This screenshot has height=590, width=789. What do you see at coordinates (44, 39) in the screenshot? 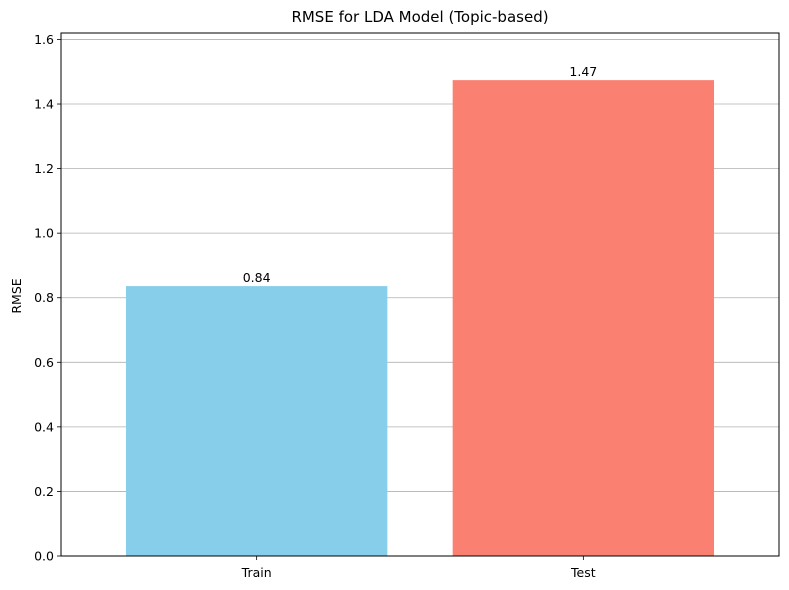
I see `y-tick-label: 1.6` at bounding box center [44, 39].